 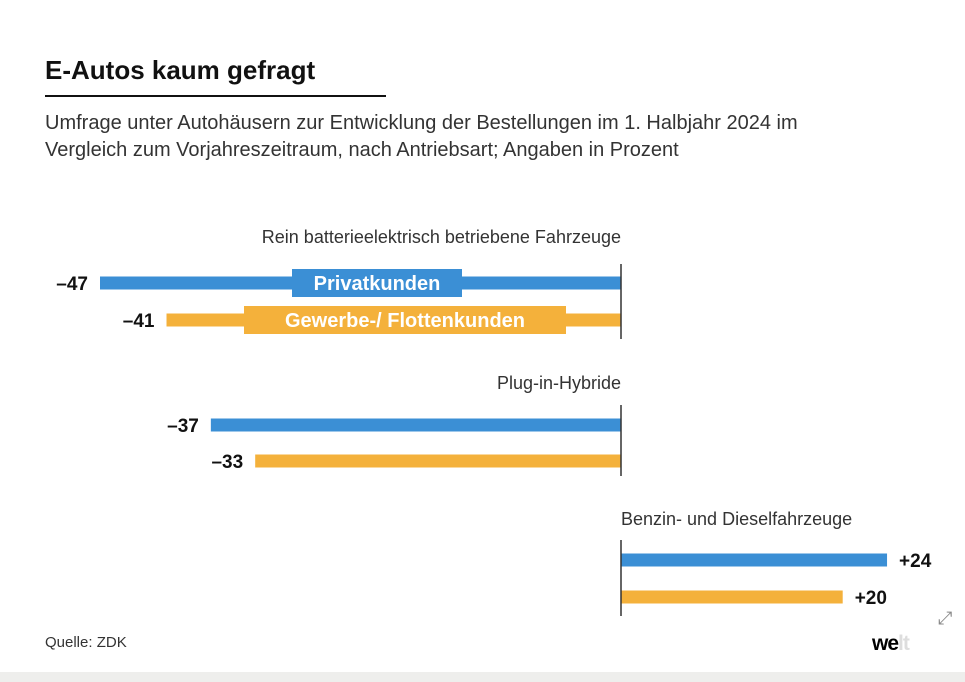 What do you see at coordinates (72, 284) in the screenshot?
I see `value-label: –47` at bounding box center [72, 284].